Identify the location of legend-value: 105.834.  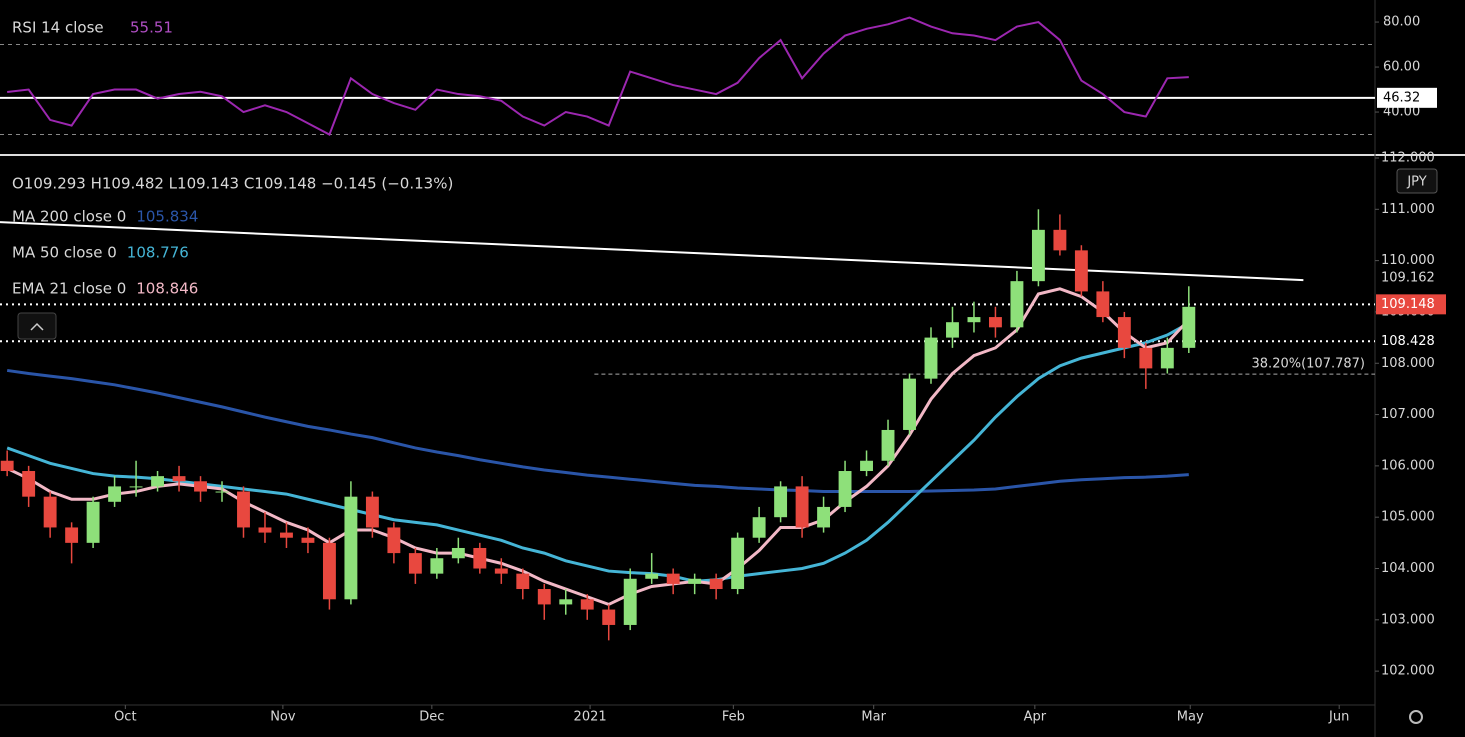
(167, 217).